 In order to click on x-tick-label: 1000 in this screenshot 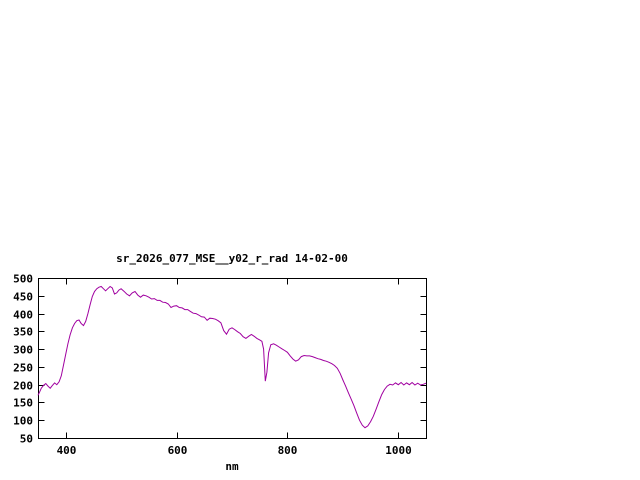, I will do `click(398, 450)`.